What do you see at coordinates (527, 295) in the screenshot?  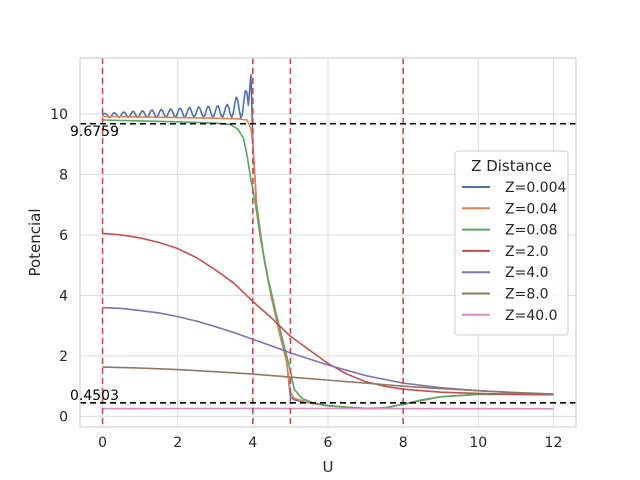 I see `legend-label: Z=8.0` at bounding box center [527, 295].